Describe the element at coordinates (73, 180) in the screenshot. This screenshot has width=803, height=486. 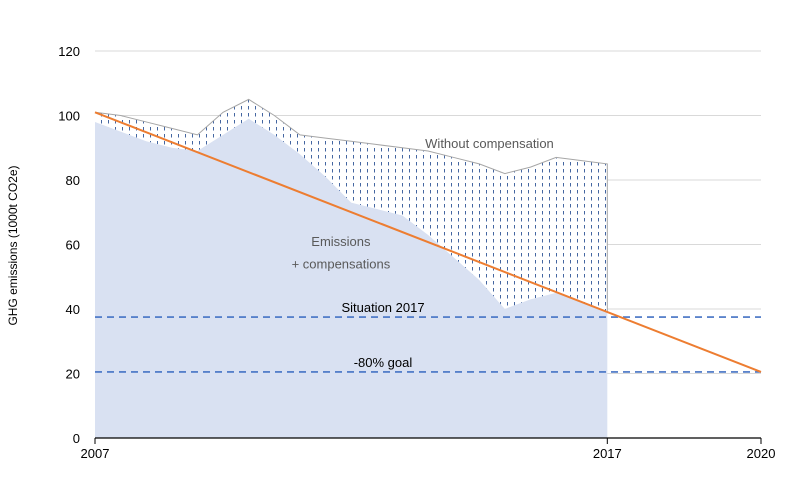
I see `y-tick-label-80: 80` at that location.